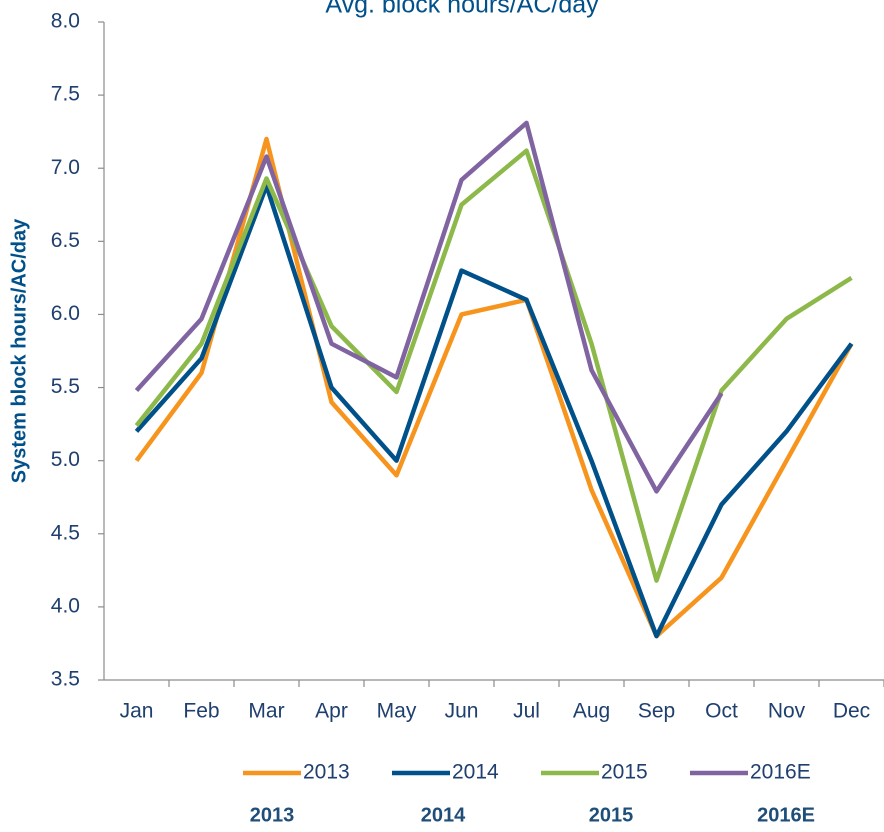  Describe the element at coordinates (611, 815) in the screenshot. I see `footer-label: 2015` at that location.